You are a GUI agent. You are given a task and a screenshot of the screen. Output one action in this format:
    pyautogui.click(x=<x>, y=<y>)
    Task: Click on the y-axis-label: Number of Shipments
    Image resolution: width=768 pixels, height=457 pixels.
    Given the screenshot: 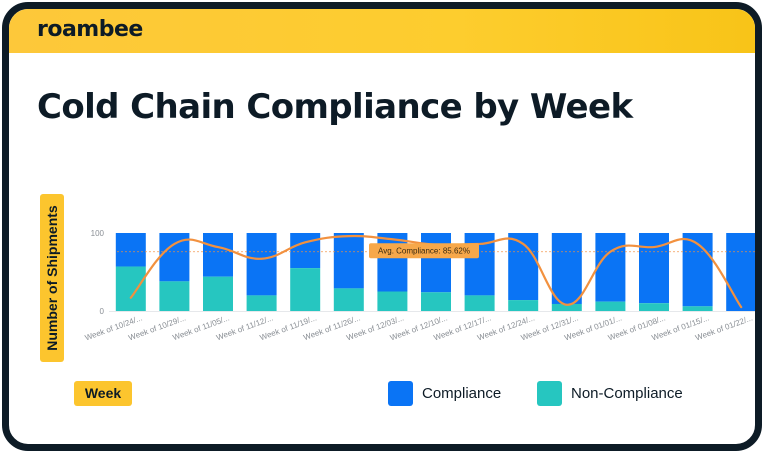 What is the action you would take?
    pyautogui.click(x=52, y=278)
    